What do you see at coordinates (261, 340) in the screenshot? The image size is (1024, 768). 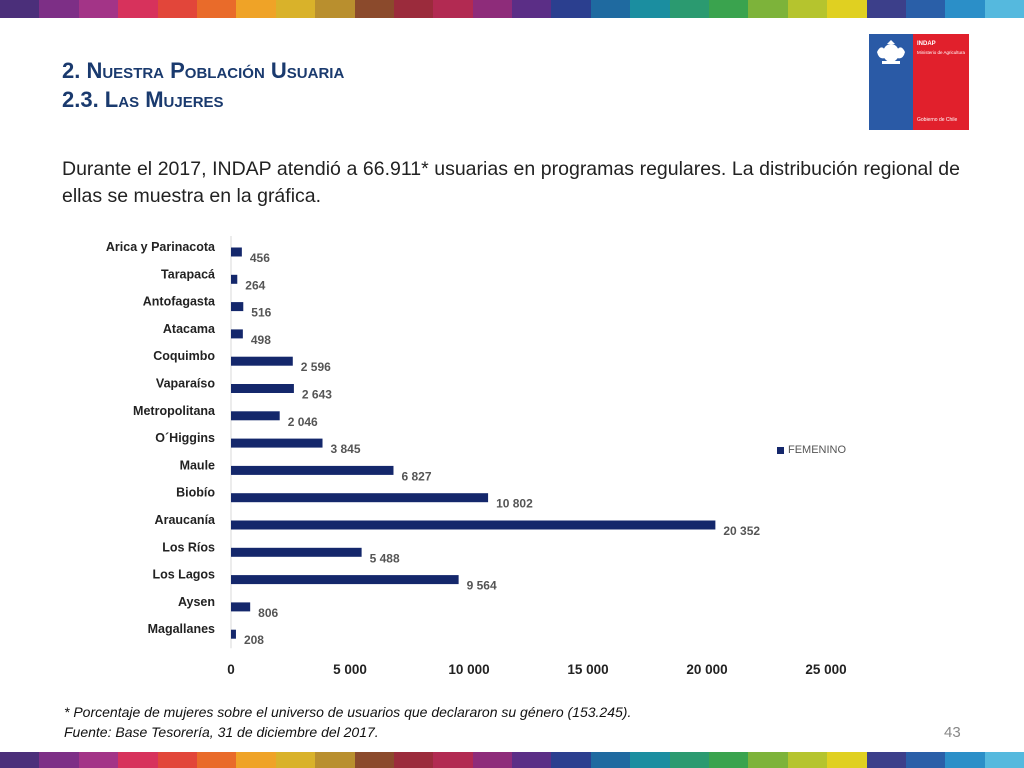 I see `data-label: 498` at bounding box center [261, 340].